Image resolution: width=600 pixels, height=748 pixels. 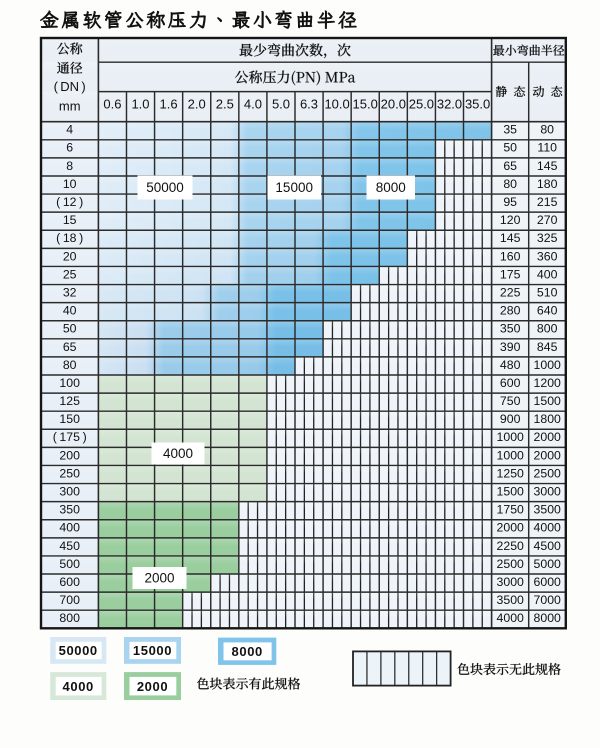 What do you see at coordinates (511, 546) in the screenshot?
I see `svg-text: 2250` at bounding box center [511, 546].